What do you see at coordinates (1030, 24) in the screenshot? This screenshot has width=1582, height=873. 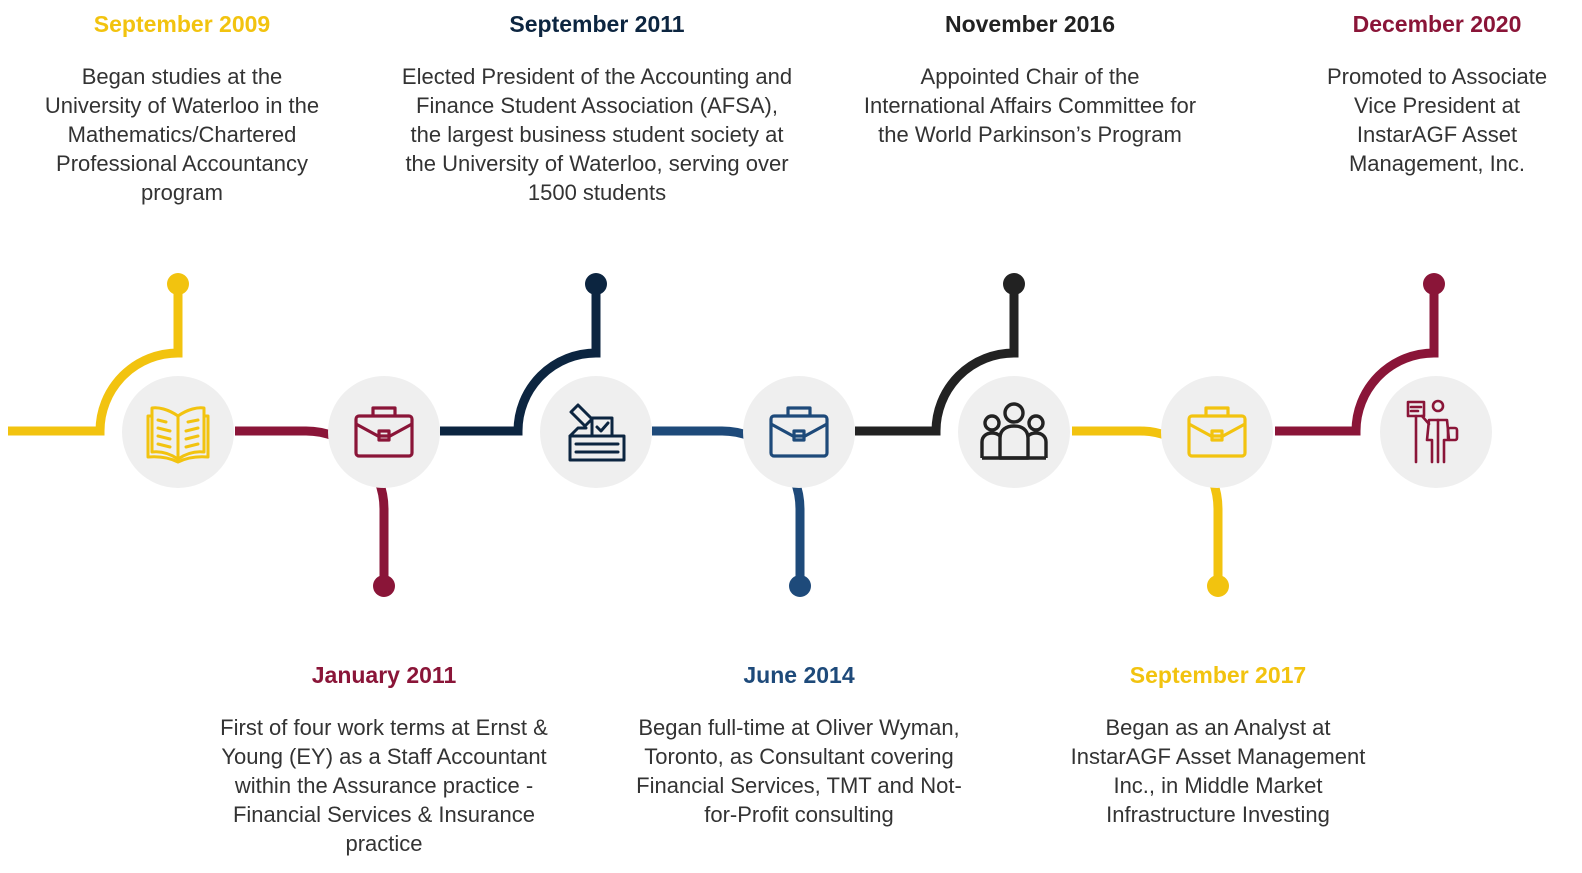 I see `milestone-date: November 2016` at bounding box center [1030, 24].